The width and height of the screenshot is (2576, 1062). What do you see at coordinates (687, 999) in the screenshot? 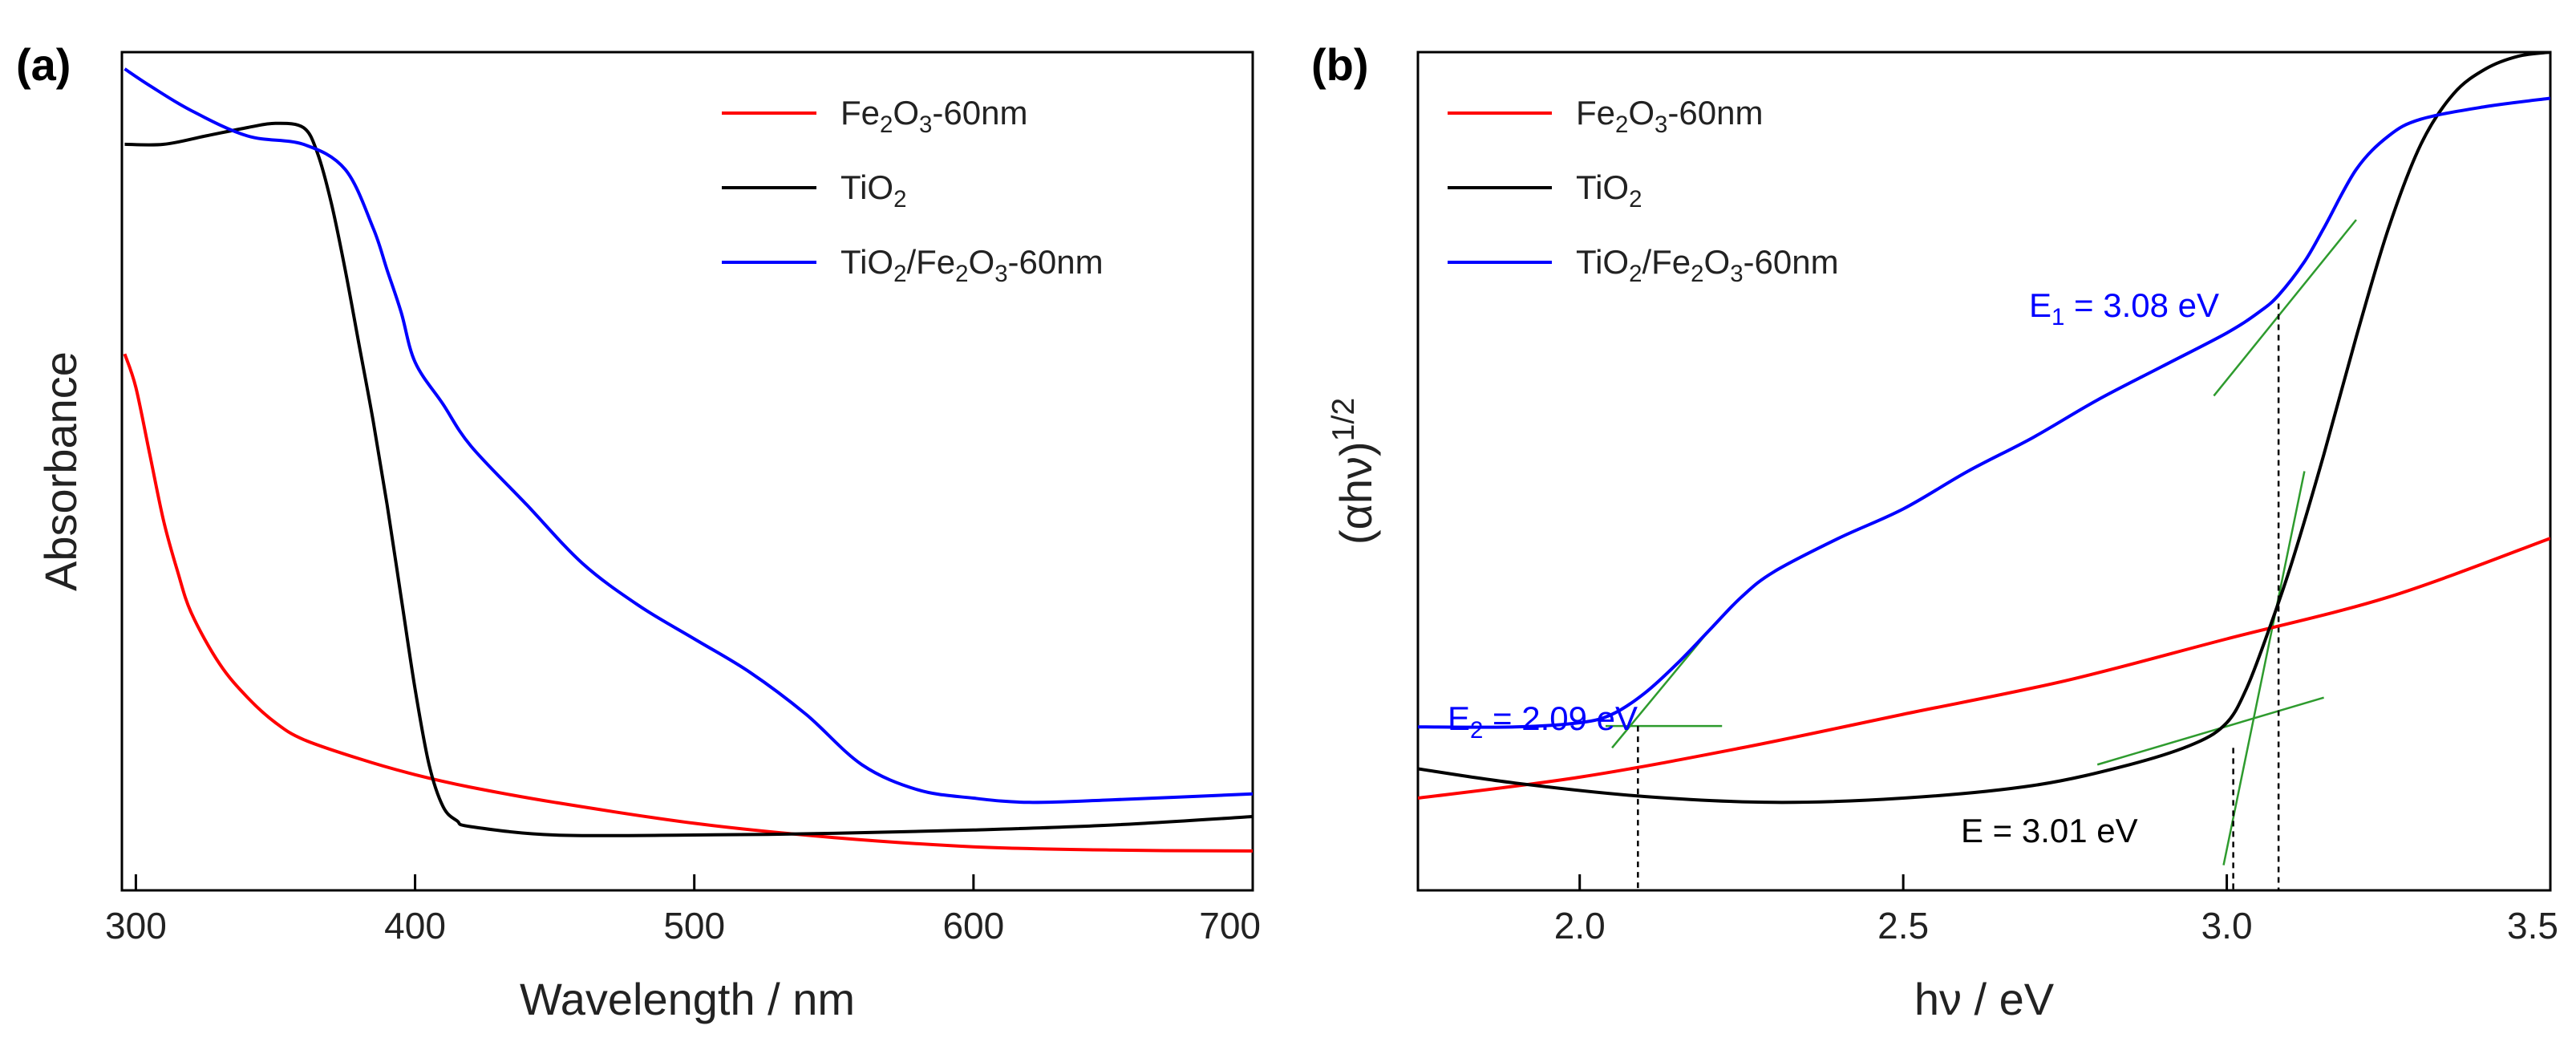
I see `x-axis-title: Wavelength / nm` at bounding box center [687, 999].